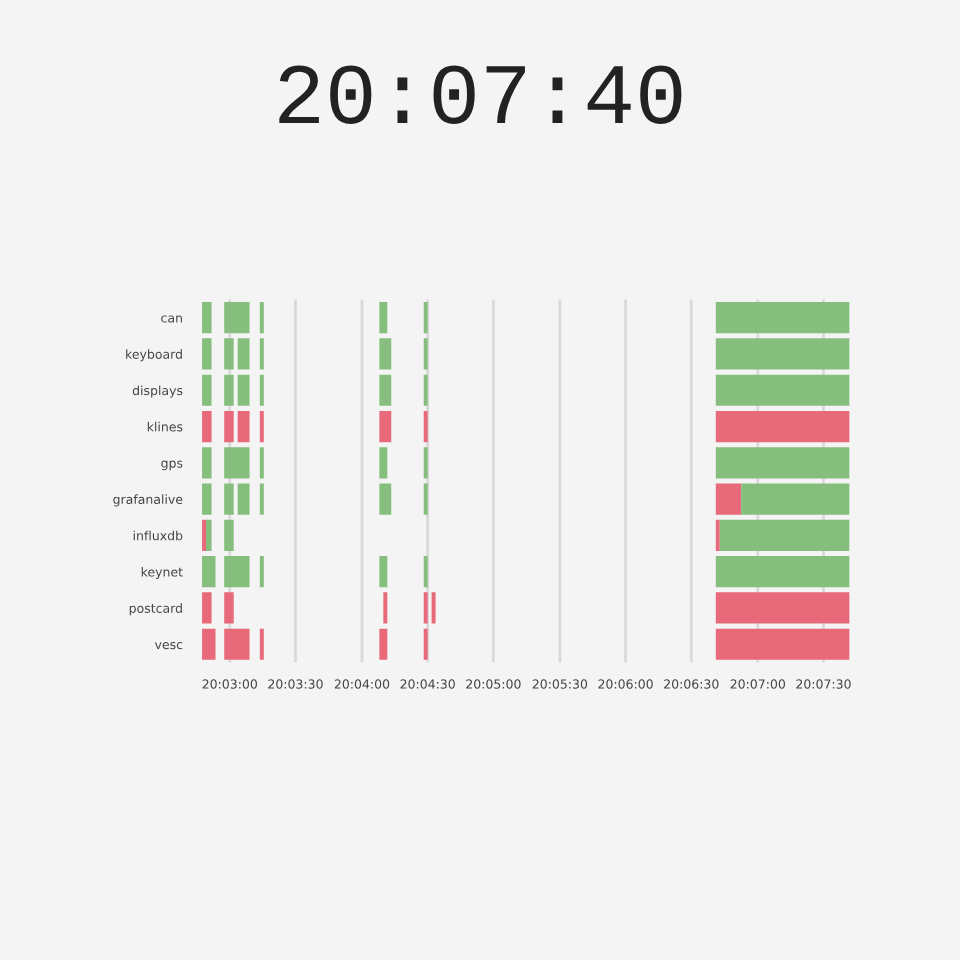 The height and width of the screenshot is (960, 960). I want to click on chart-title: 20:07:40, so click(480, 94).